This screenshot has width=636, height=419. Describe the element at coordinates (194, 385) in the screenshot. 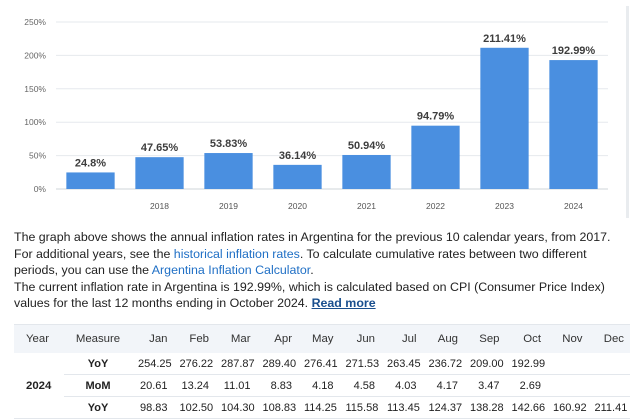

I see `value-cell: 13.24` at that location.